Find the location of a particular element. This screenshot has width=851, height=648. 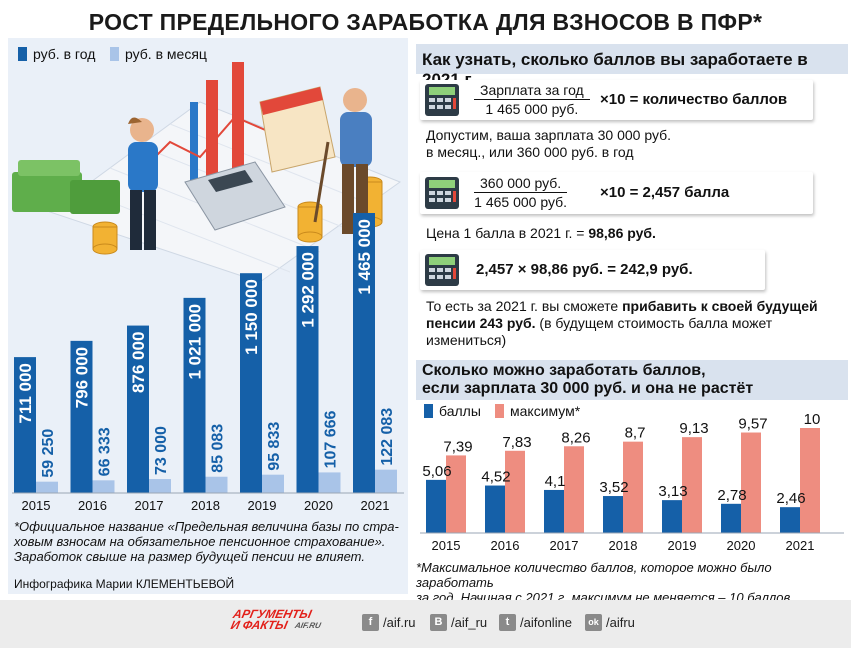

legend-label-points: баллы is located at coordinates (460, 411).